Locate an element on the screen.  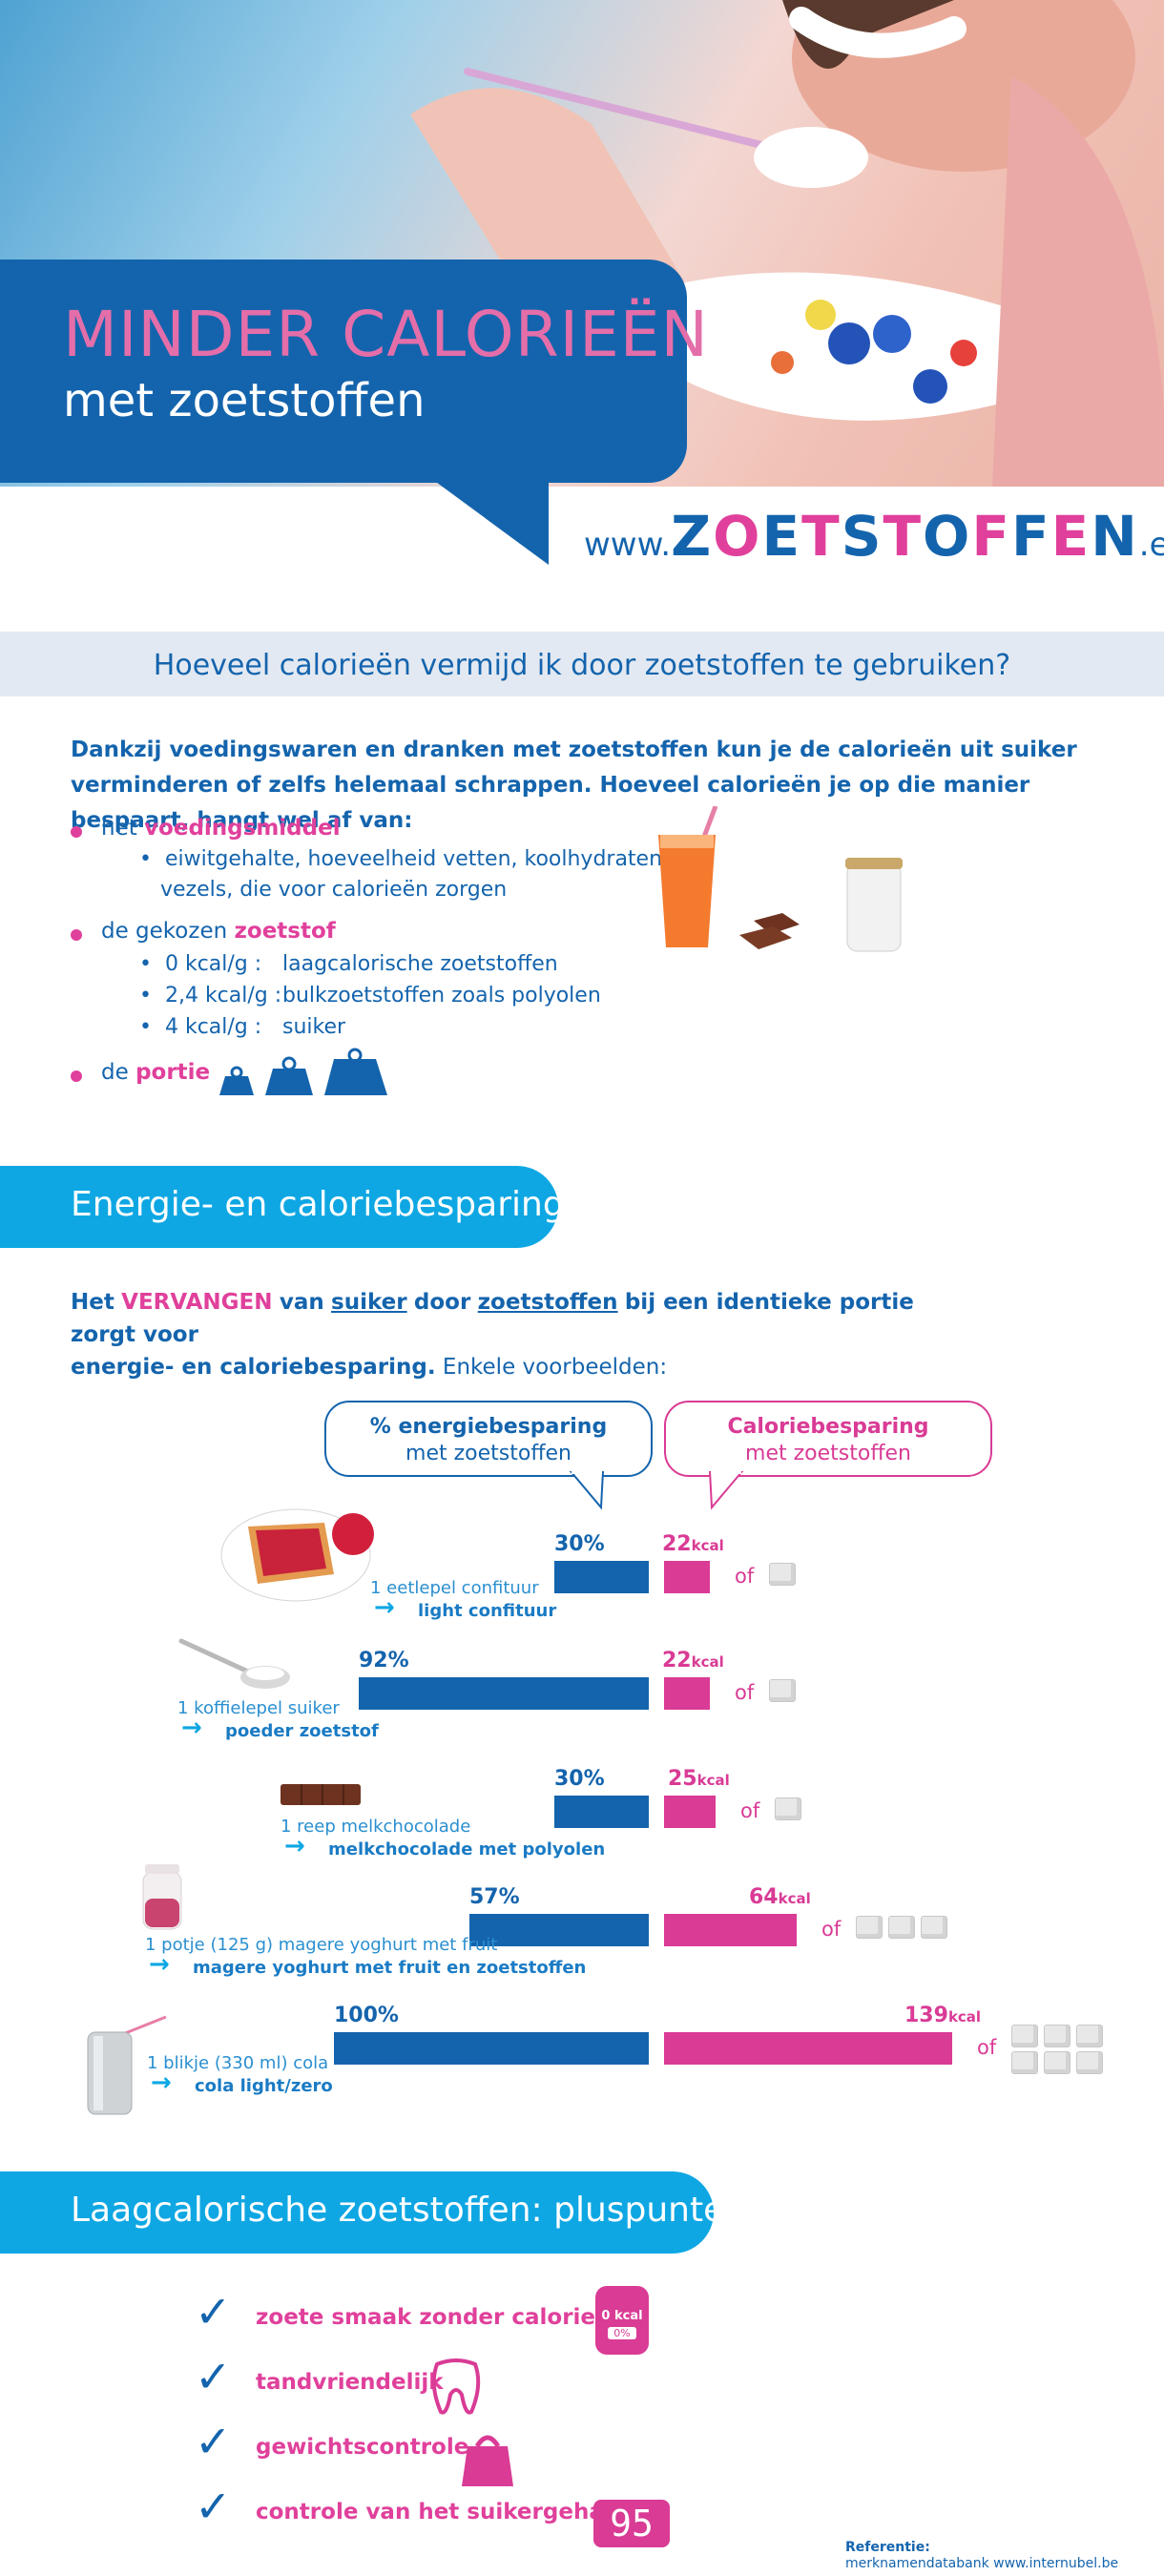
website-link: www.ZOETSTOFFEN.eu is located at coordinates (874, 536).